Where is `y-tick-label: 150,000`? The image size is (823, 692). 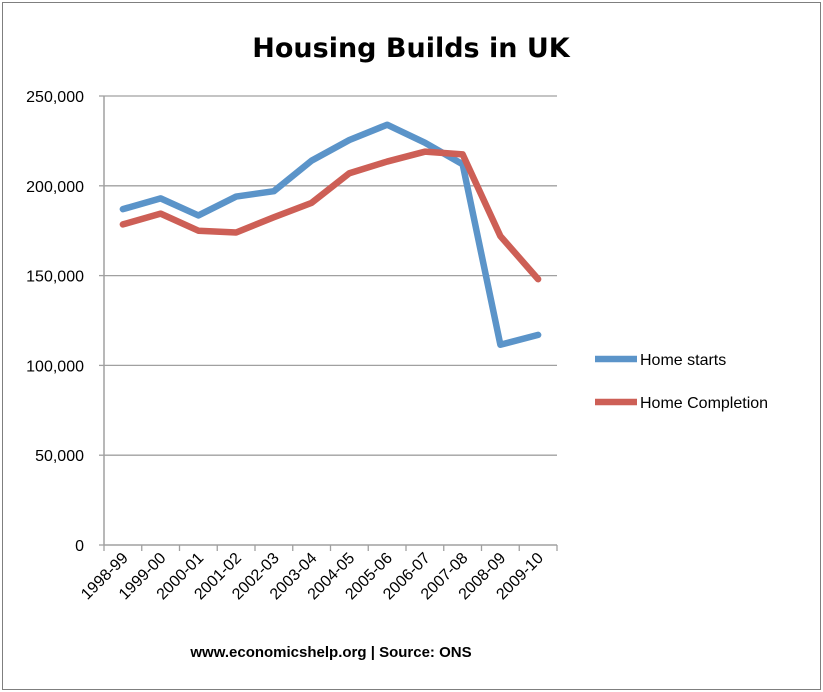 y-tick-label: 150,000 is located at coordinates (55, 277).